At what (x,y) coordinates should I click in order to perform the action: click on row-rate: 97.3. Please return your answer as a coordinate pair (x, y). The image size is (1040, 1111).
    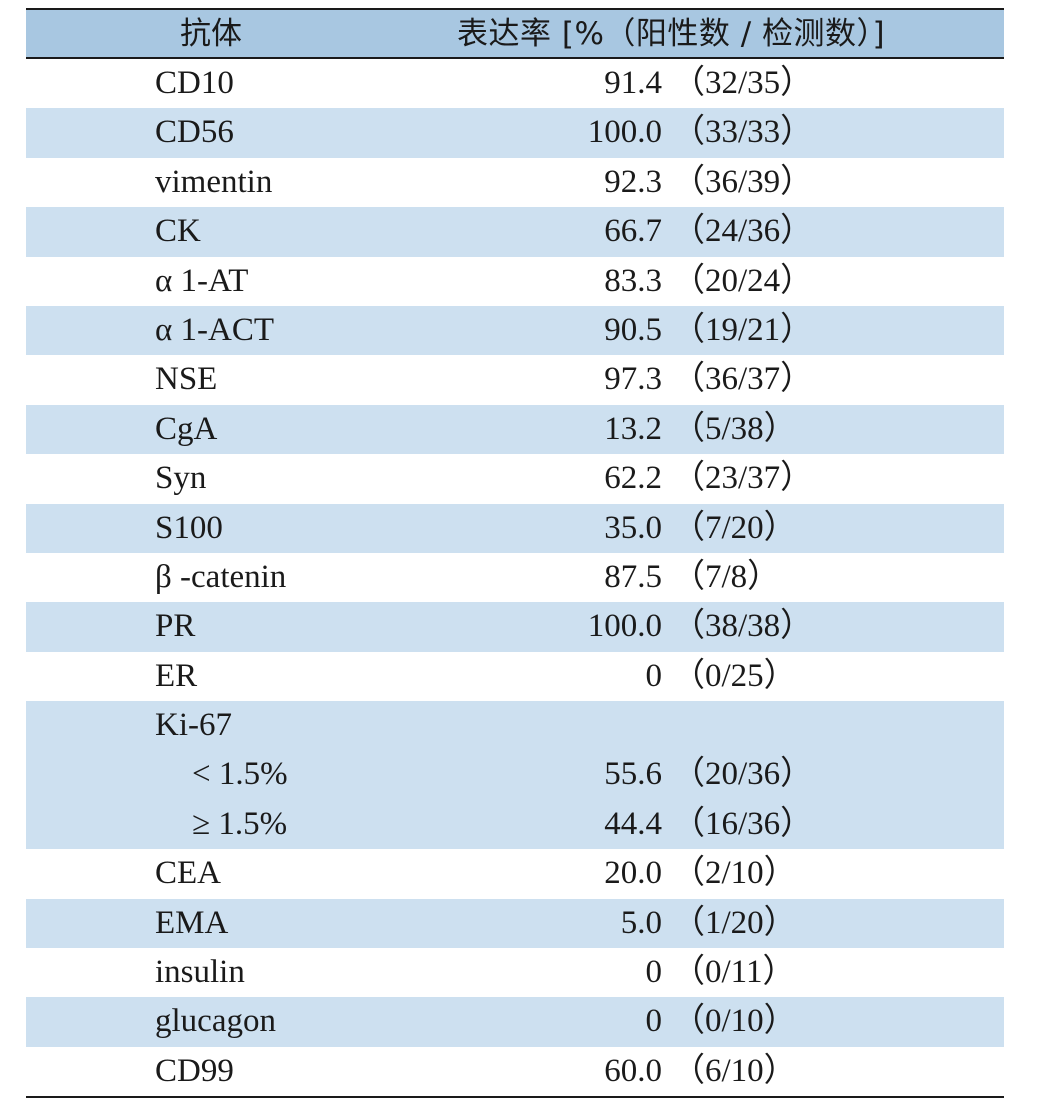
    Looking at the image, I should click on (633, 379).